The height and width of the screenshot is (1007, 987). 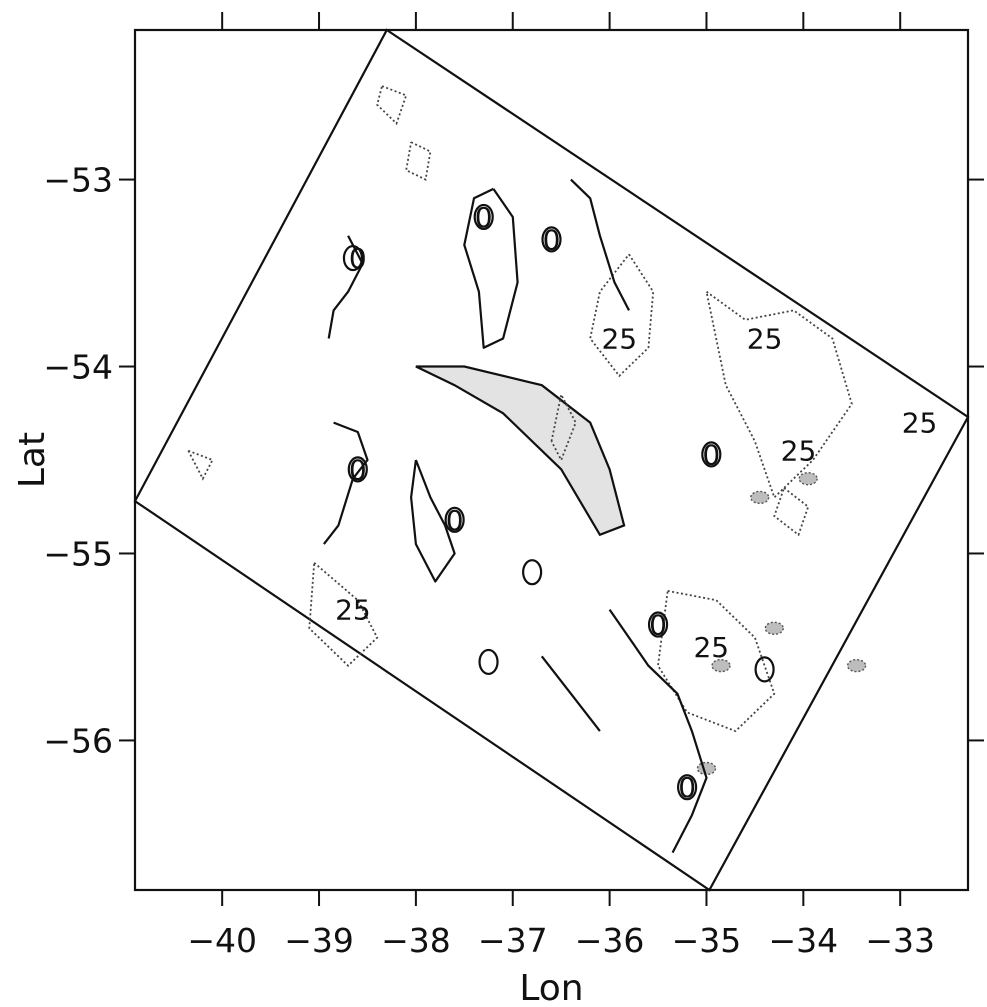 I want to click on x-tick-label: −33, so click(x=900, y=940).